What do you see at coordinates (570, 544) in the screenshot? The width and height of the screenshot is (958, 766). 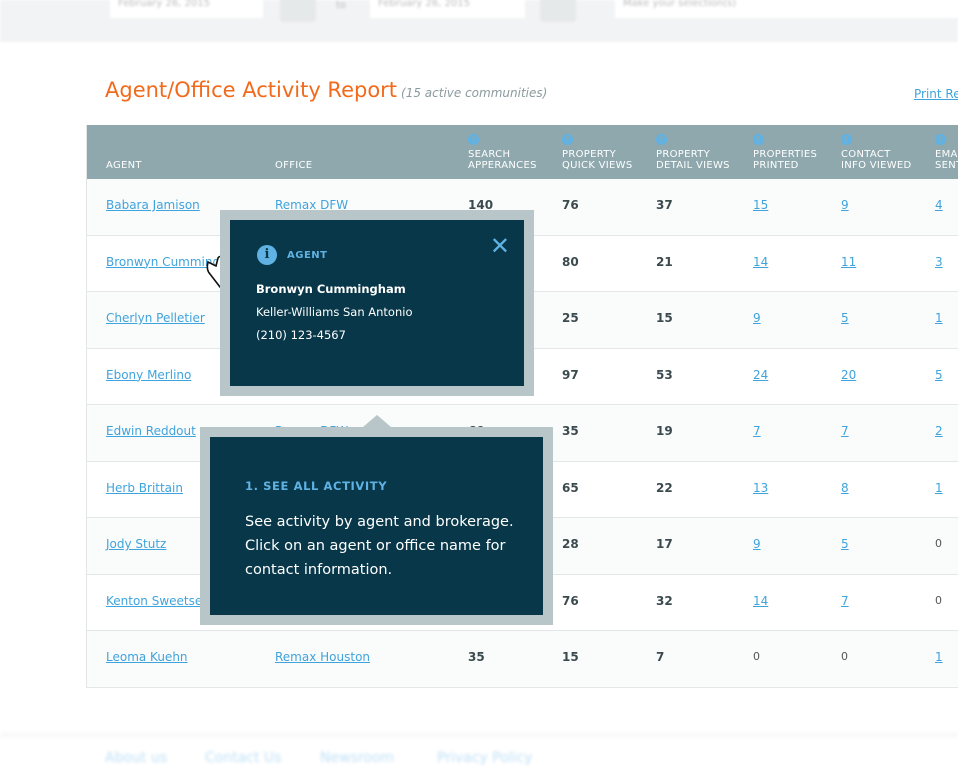 I see `quick-value: 28` at bounding box center [570, 544].